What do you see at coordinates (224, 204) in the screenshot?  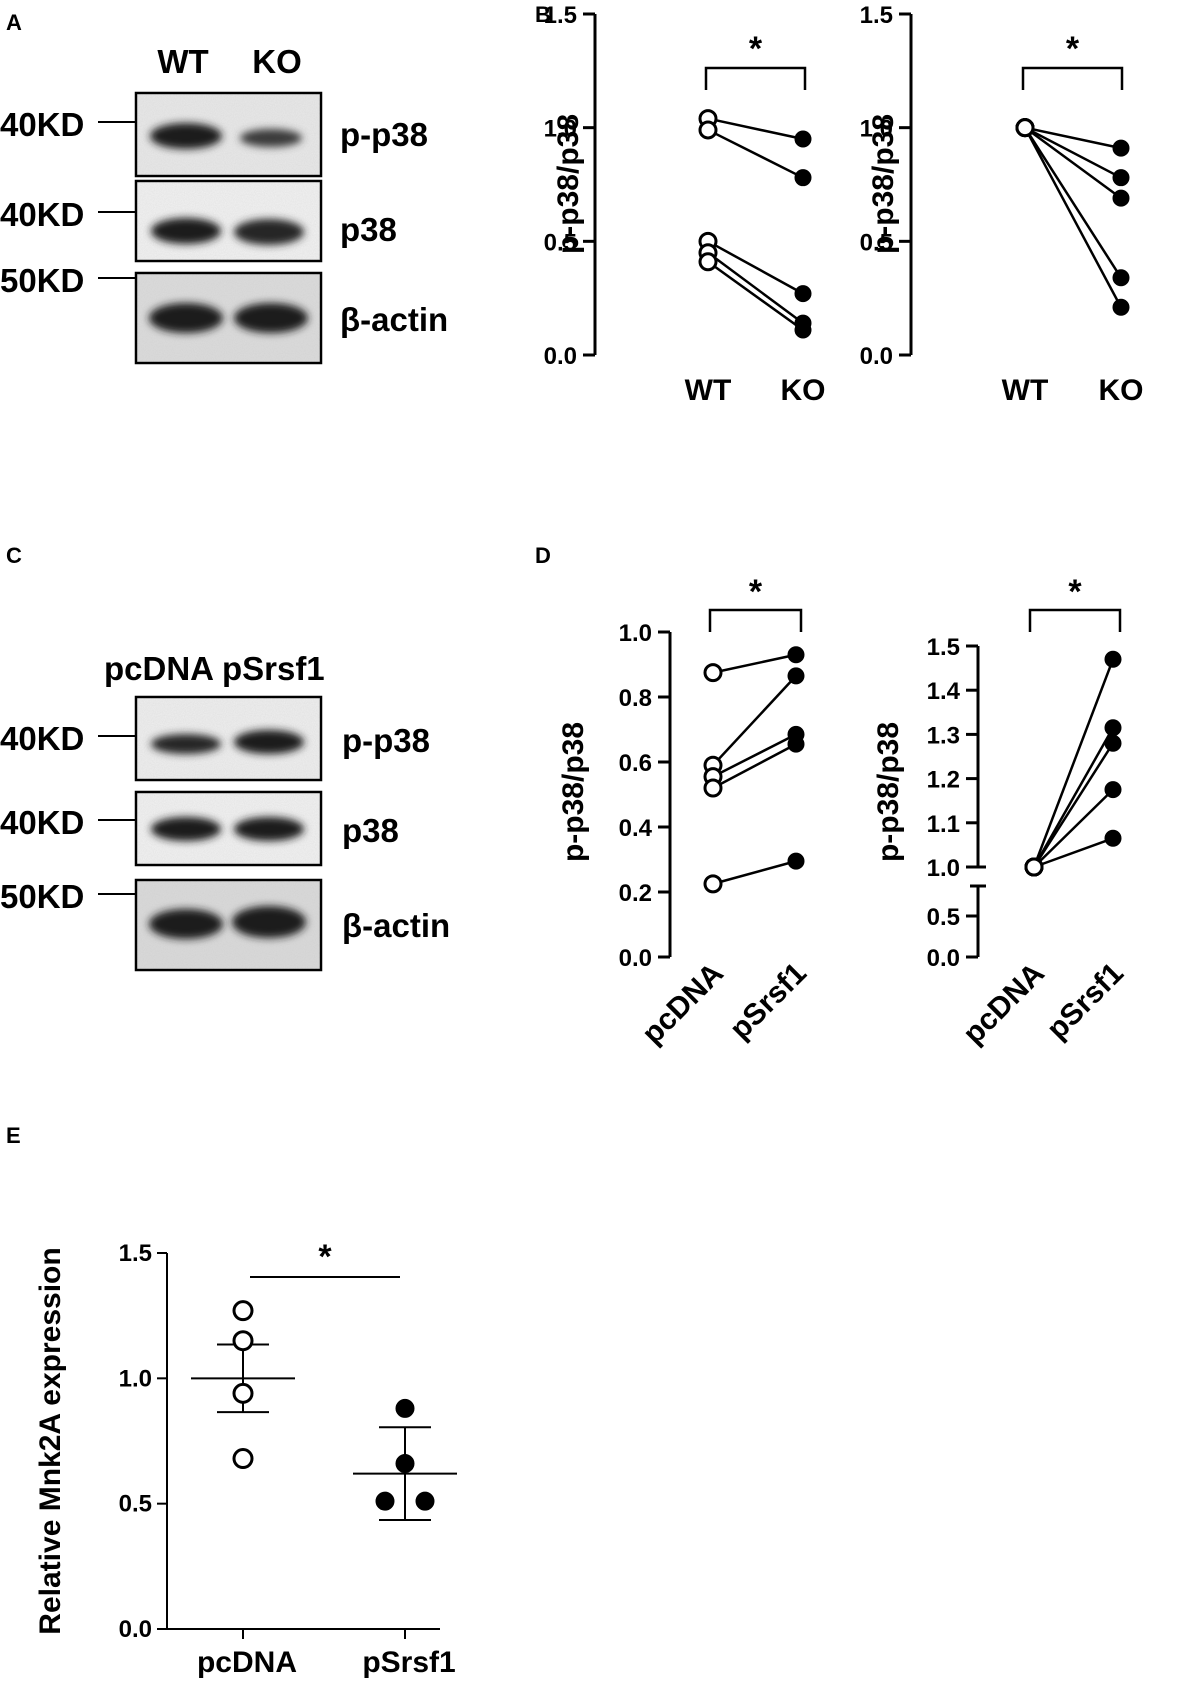 I see `western-blot-a: WT KO 40KD 40KD 50KD p-p38 p38 β-actin` at bounding box center [224, 204].